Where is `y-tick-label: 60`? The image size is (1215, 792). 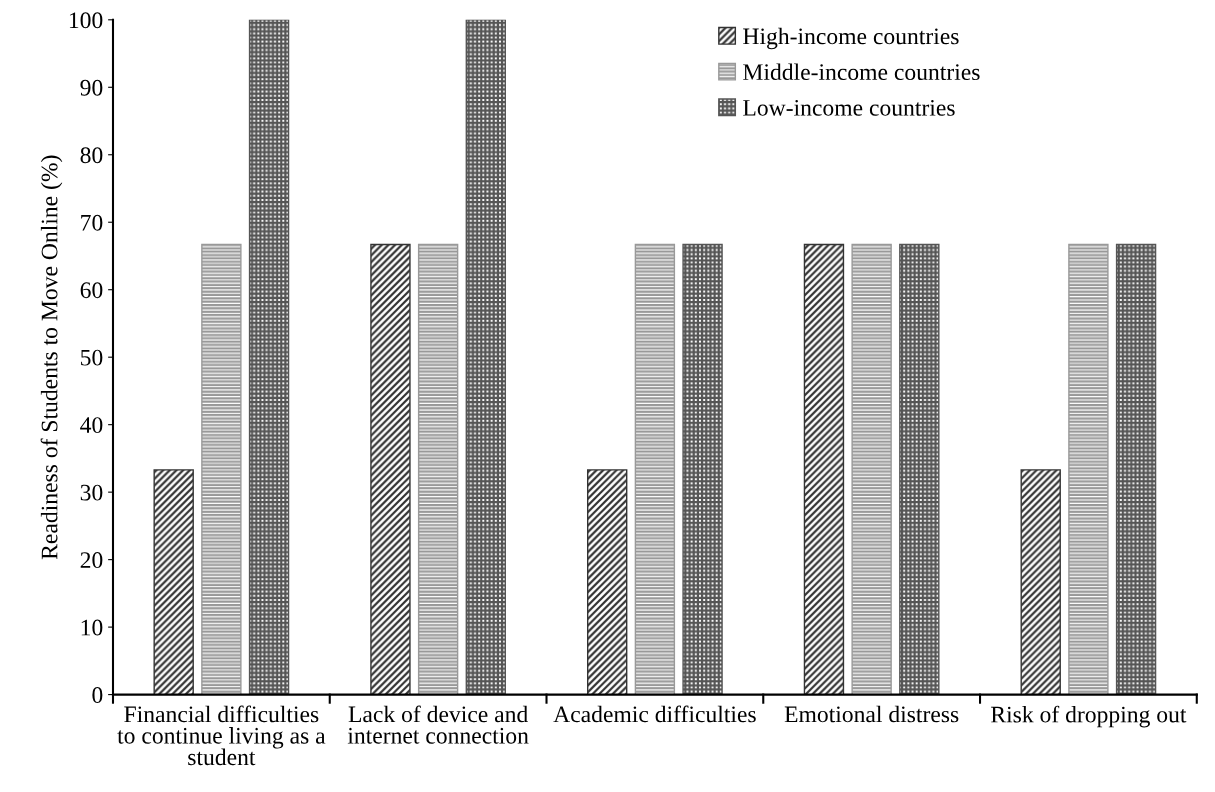 y-tick-label: 60 is located at coordinates (91, 290).